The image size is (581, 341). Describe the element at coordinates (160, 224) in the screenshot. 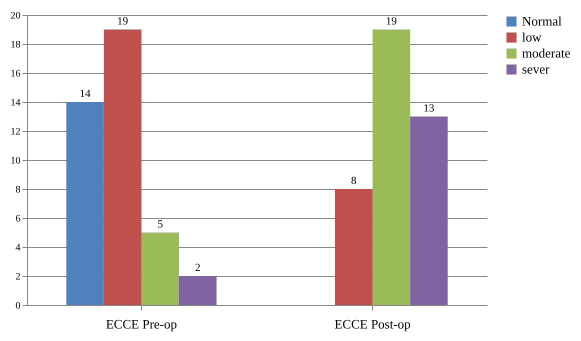

I see `data-label: 5` at that location.